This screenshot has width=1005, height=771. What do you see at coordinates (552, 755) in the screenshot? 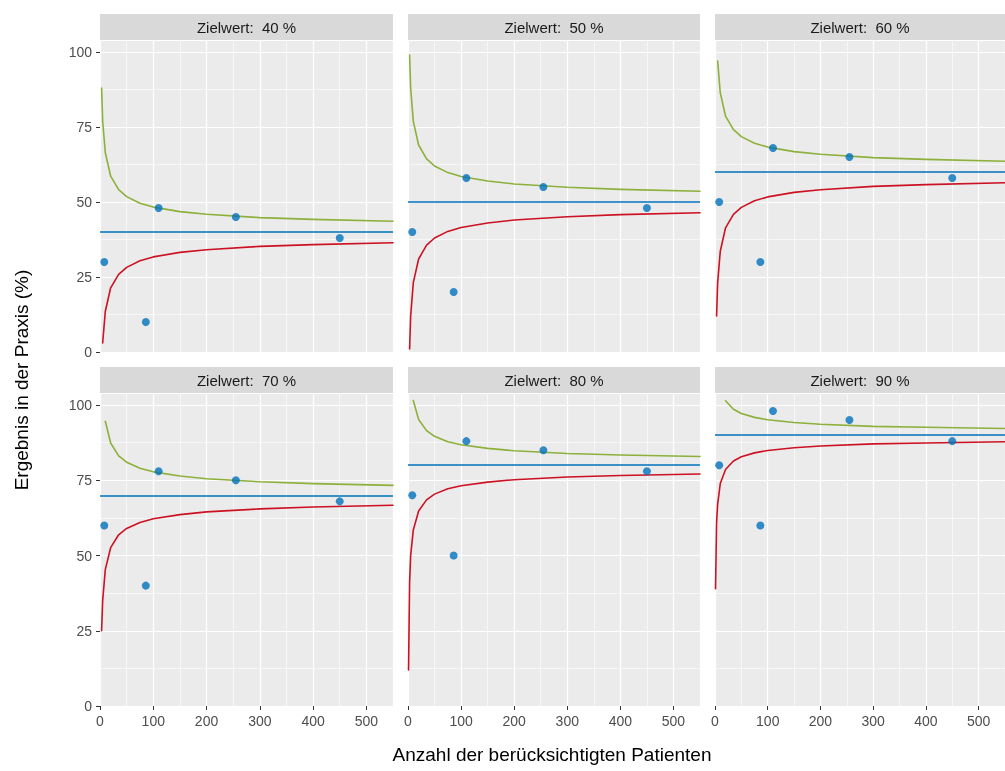
I see `x-axis-title: Anzahl der berücksichtigten Patienten` at bounding box center [552, 755].